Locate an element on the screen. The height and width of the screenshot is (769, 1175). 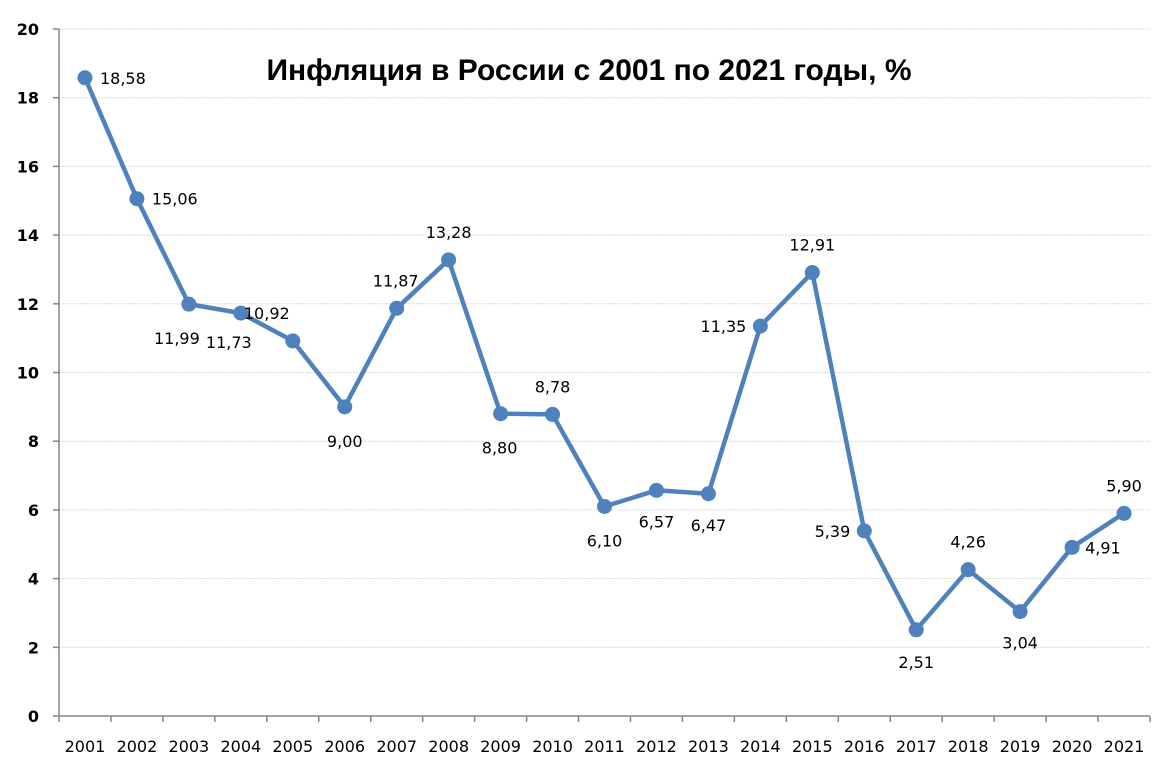
x-tick-label: 2018 is located at coordinates (968, 746).